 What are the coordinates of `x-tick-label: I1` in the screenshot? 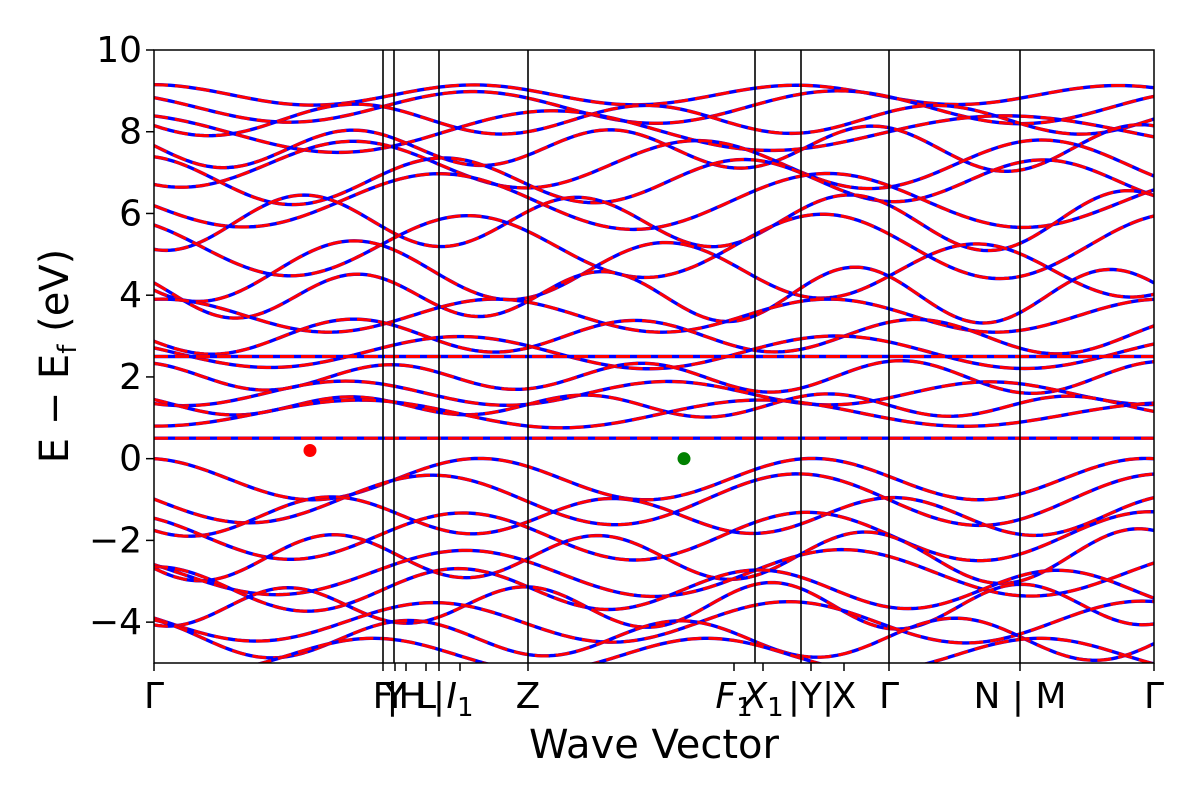 It's located at (459, 699).